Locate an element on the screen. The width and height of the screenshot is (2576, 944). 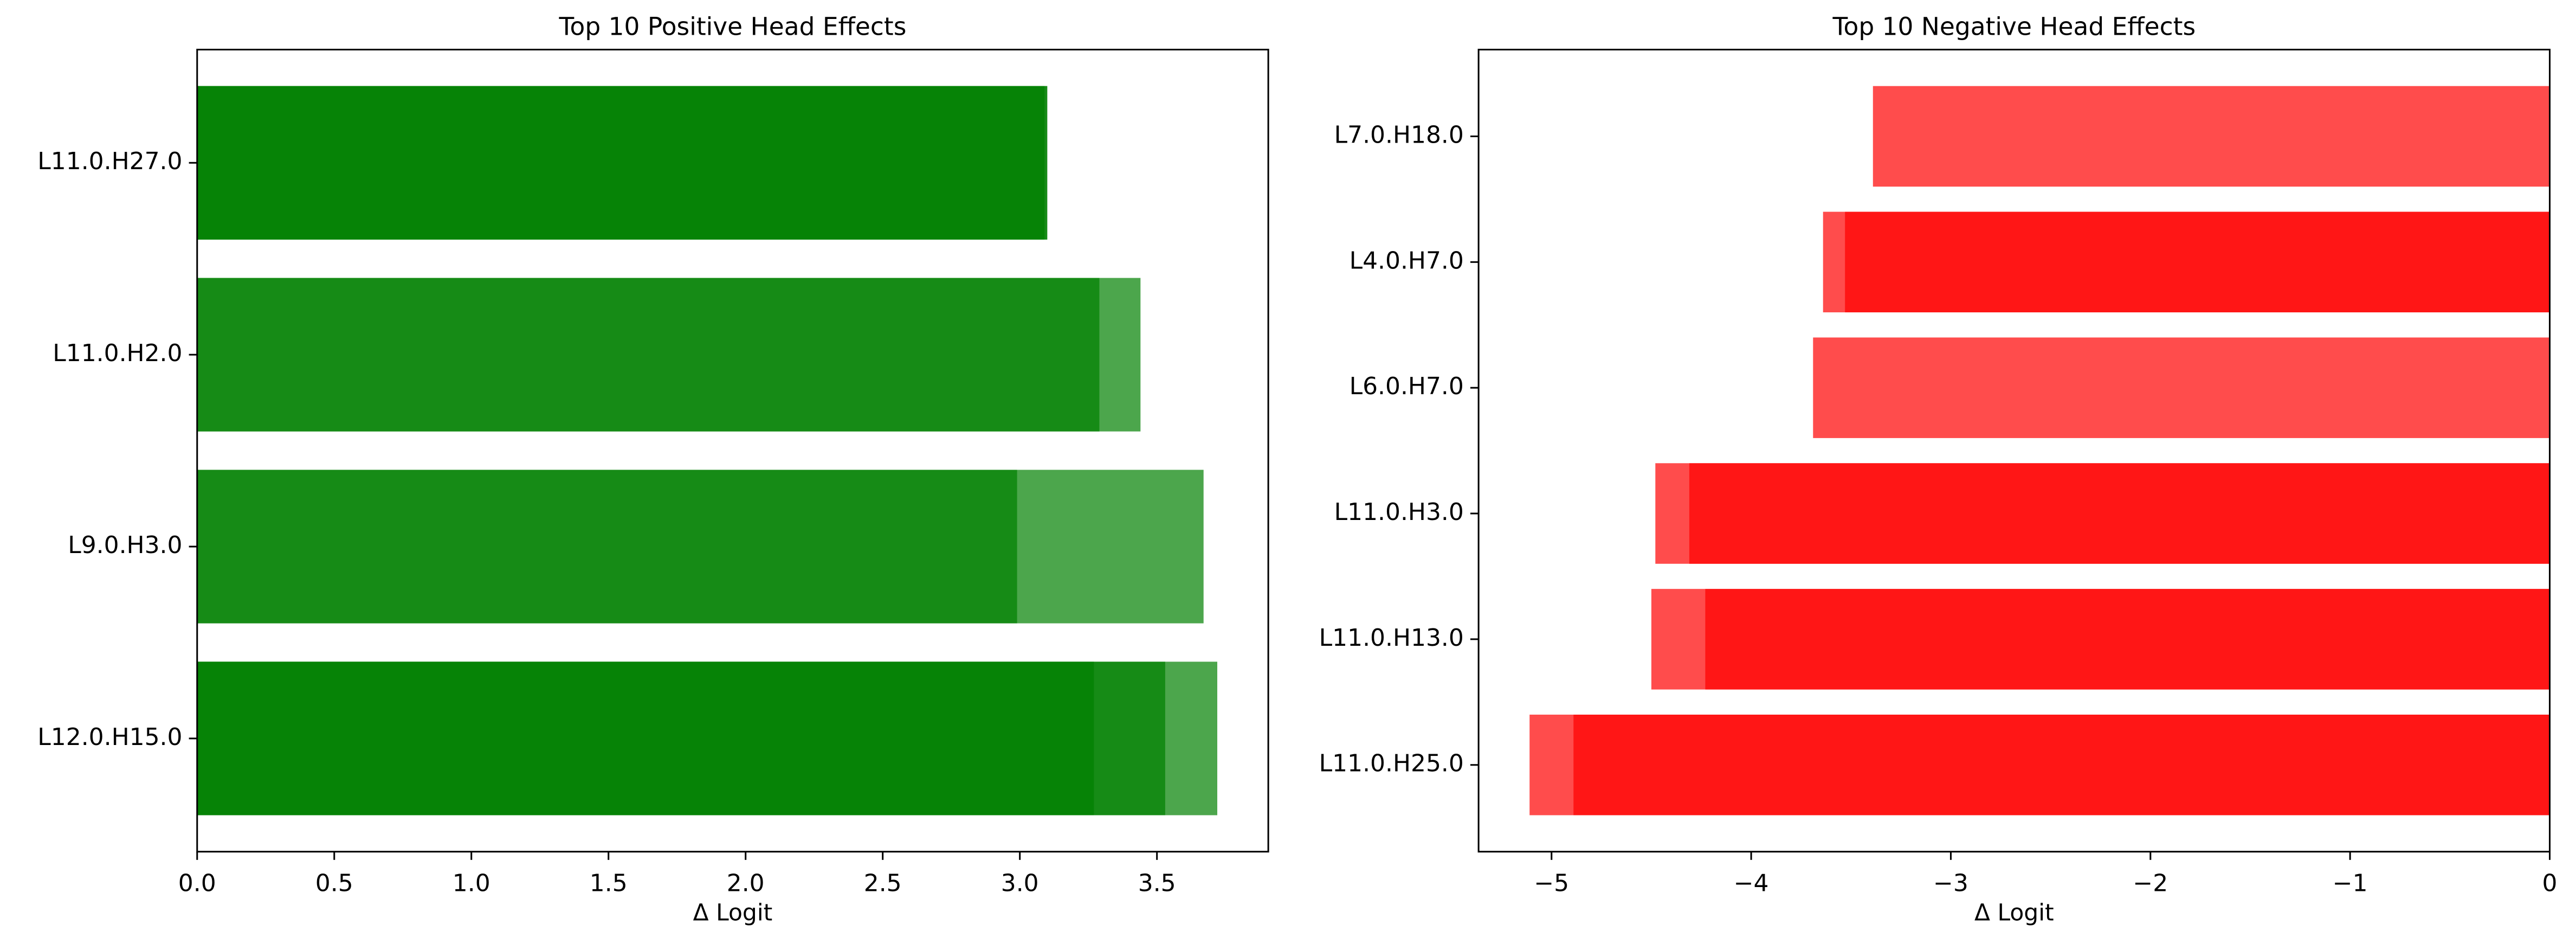
y-tick-label: L6.0.H7.0 is located at coordinates (1407, 386).